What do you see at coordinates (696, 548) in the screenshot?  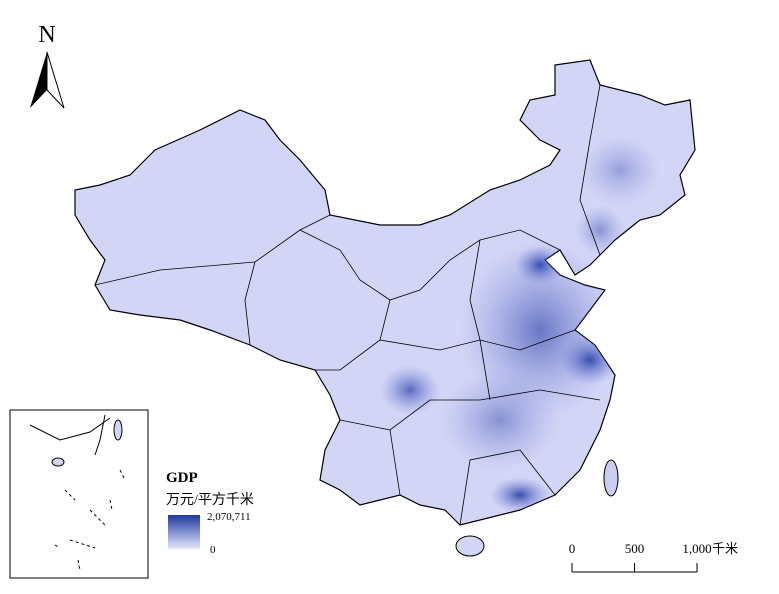 I see `scale-label: 1,000` at bounding box center [696, 548].